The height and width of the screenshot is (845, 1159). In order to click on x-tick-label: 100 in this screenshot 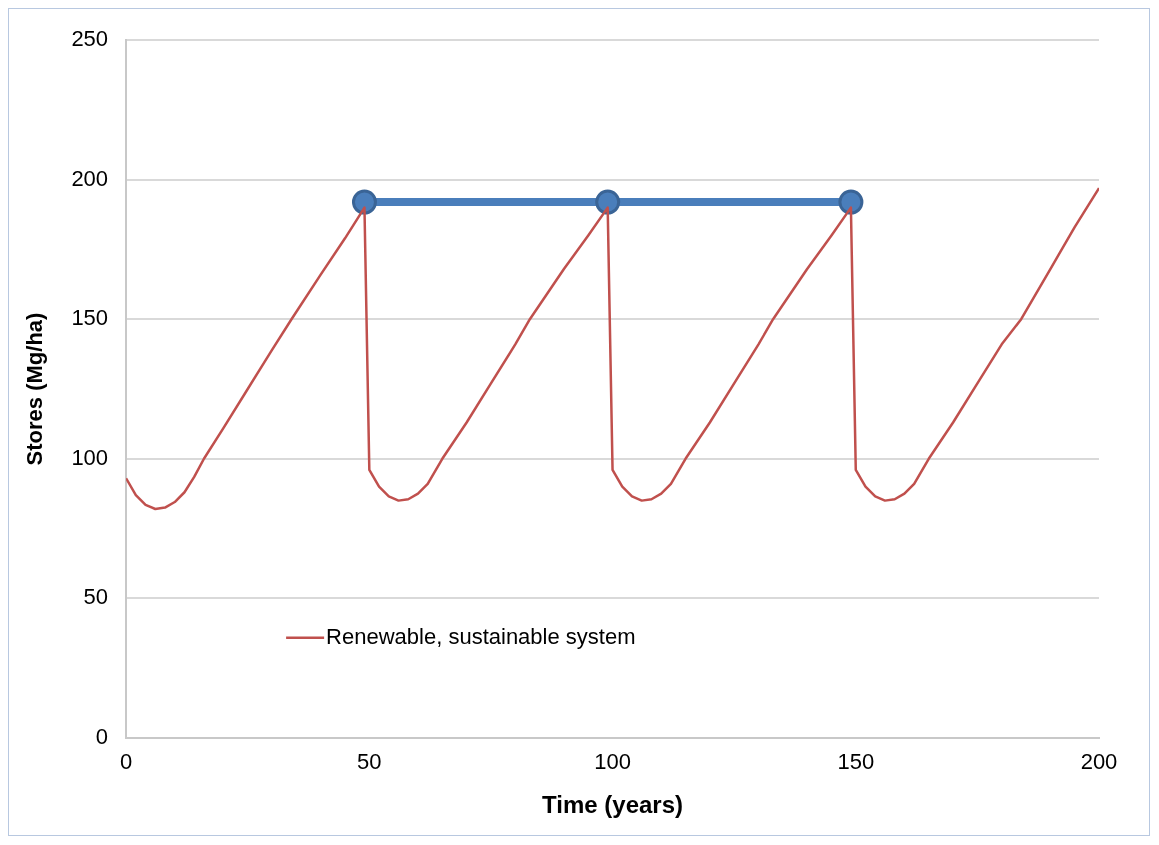, I will do `click(612, 762)`.